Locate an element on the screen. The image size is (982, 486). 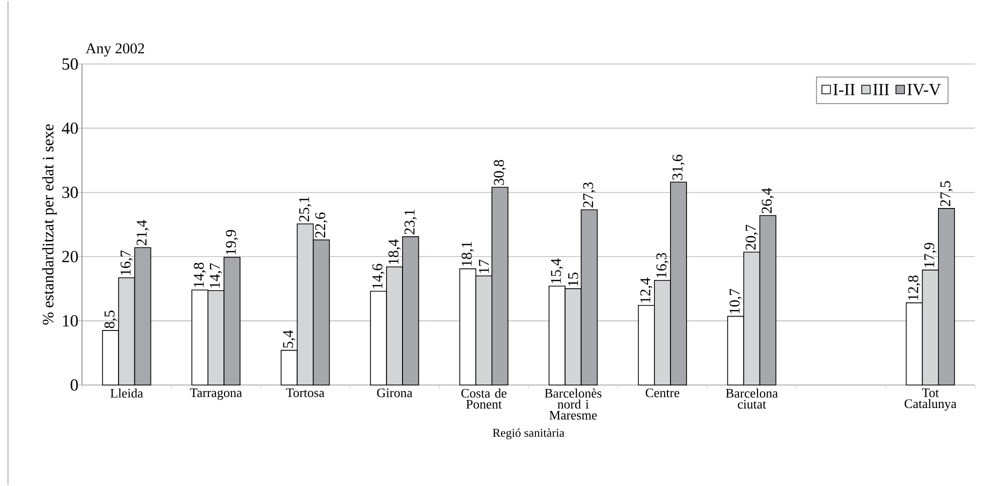
legend-label: I-II is located at coordinates (844, 90).